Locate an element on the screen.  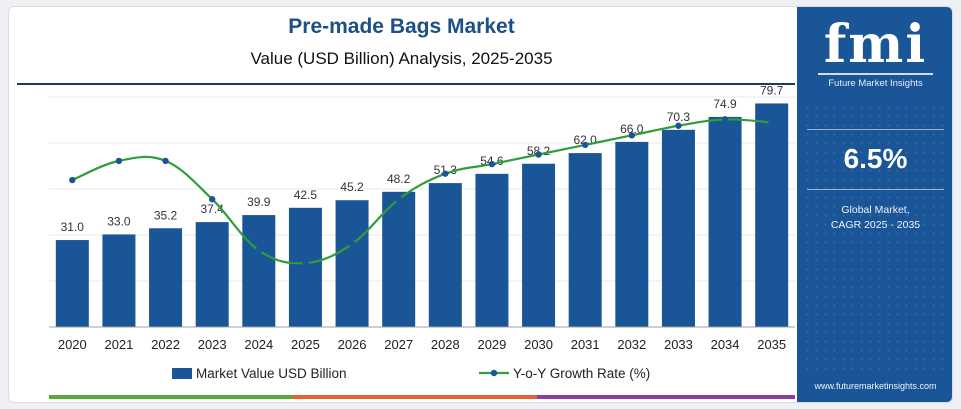
bar-value-label: 74.9 is located at coordinates (725, 104).